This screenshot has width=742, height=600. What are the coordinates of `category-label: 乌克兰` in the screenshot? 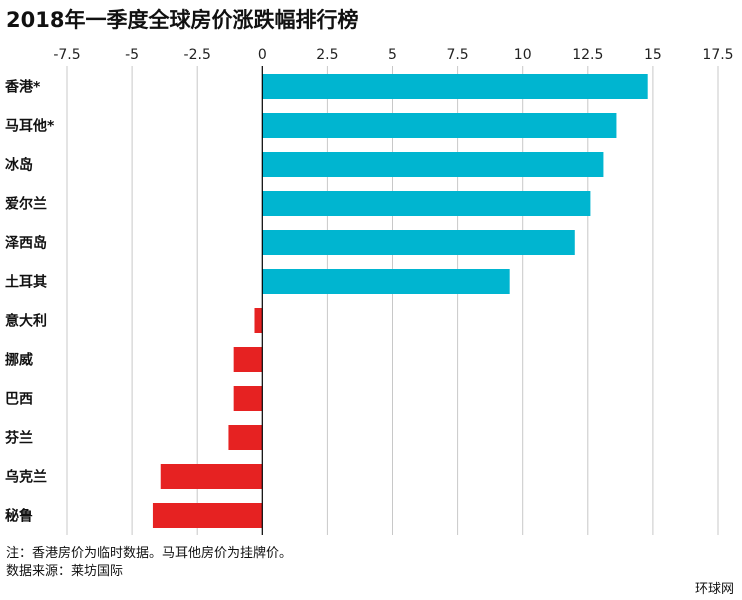 It's located at (26, 477).